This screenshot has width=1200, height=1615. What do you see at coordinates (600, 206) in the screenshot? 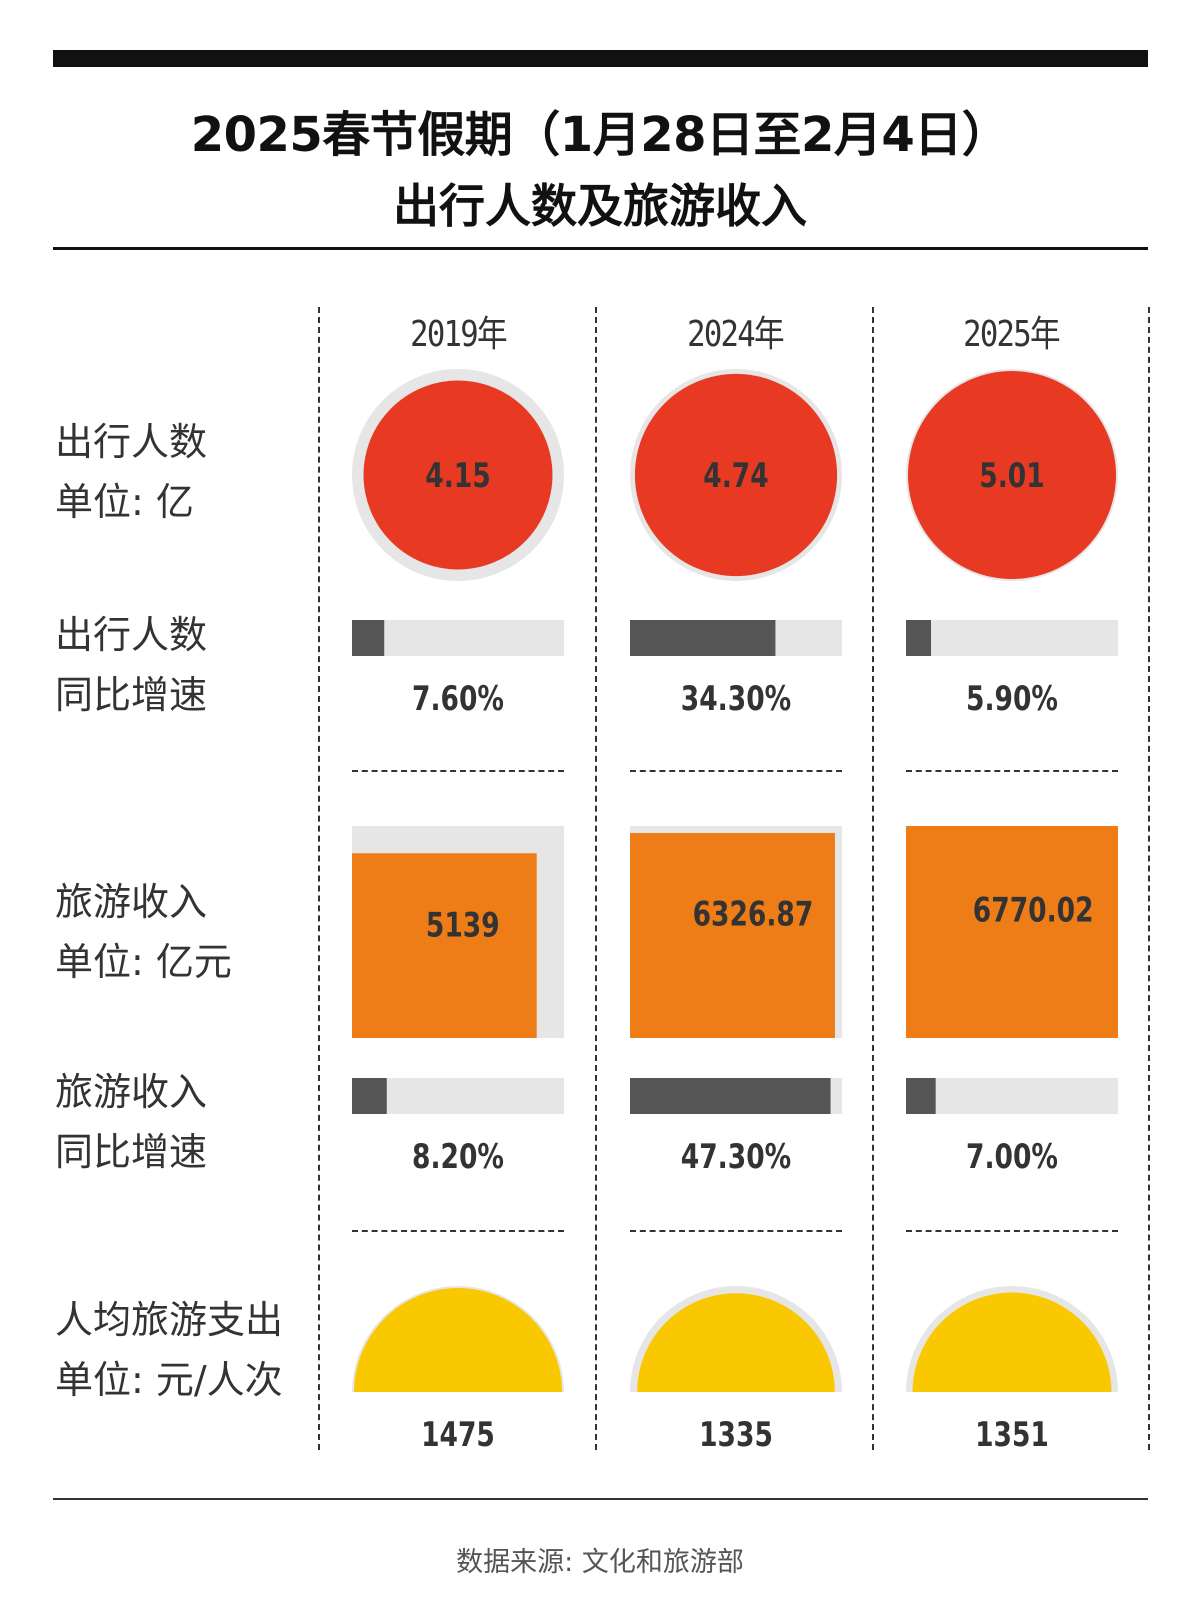
I see `chart-subtitle: 出行人数及旅游收入` at bounding box center [600, 206].